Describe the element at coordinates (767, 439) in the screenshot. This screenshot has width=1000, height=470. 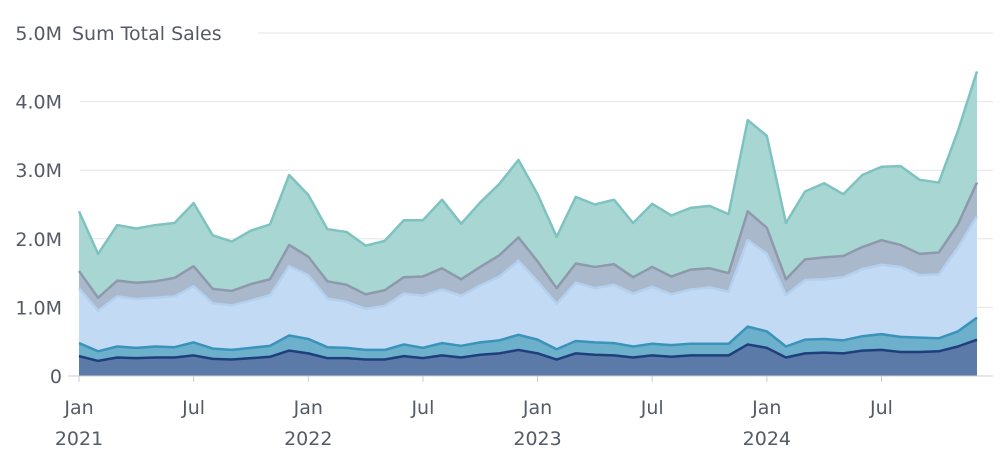
I see `x-tick-year-label: 2024` at that location.